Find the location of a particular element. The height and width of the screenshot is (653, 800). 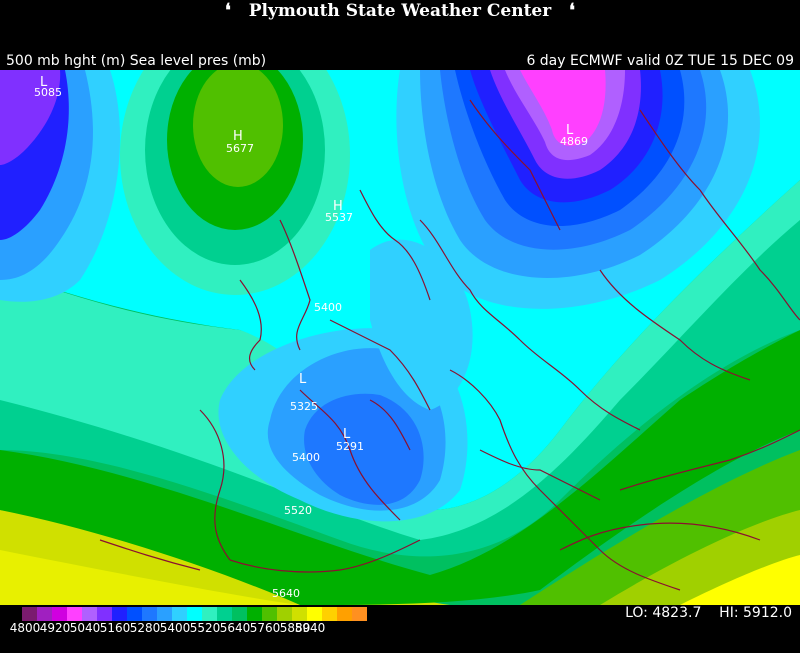

center-value-5677: 5677 is located at coordinates (240, 148).